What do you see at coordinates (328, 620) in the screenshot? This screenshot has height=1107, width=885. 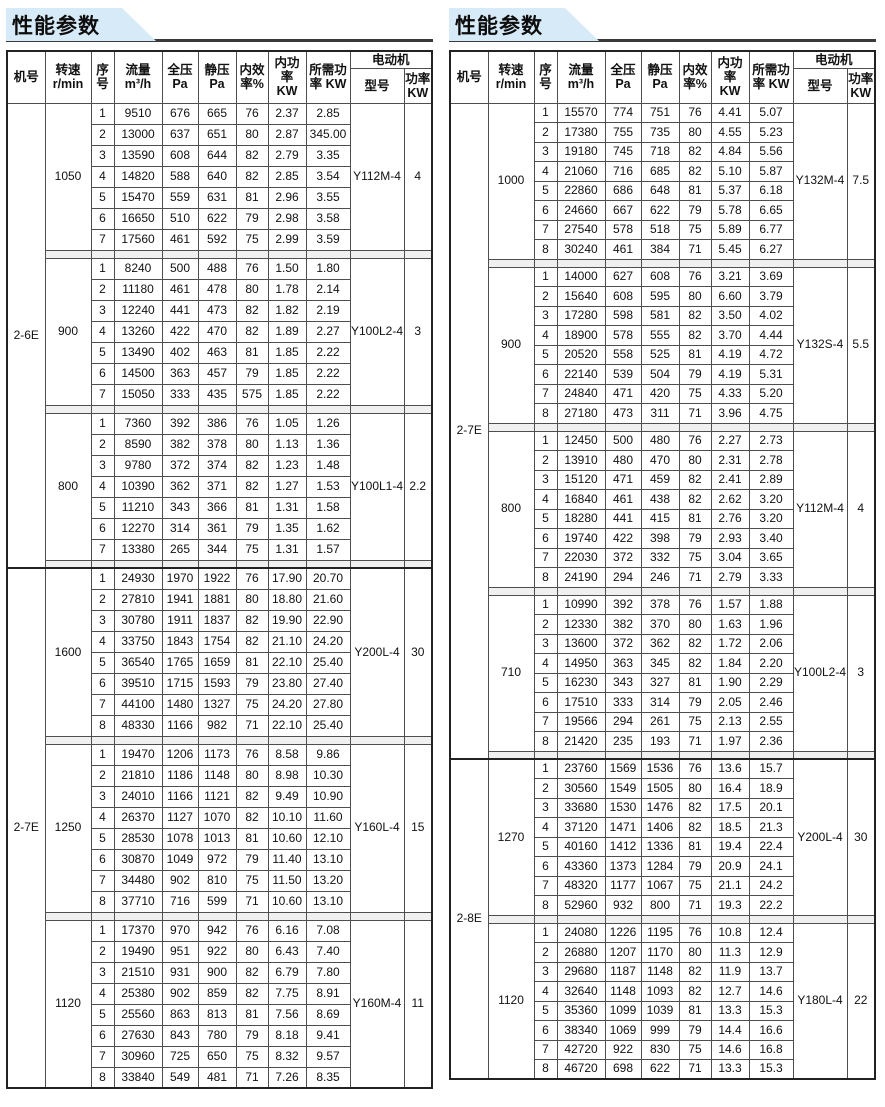 I see `required-power-cell: 22.90` at bounding box center [328, 620].